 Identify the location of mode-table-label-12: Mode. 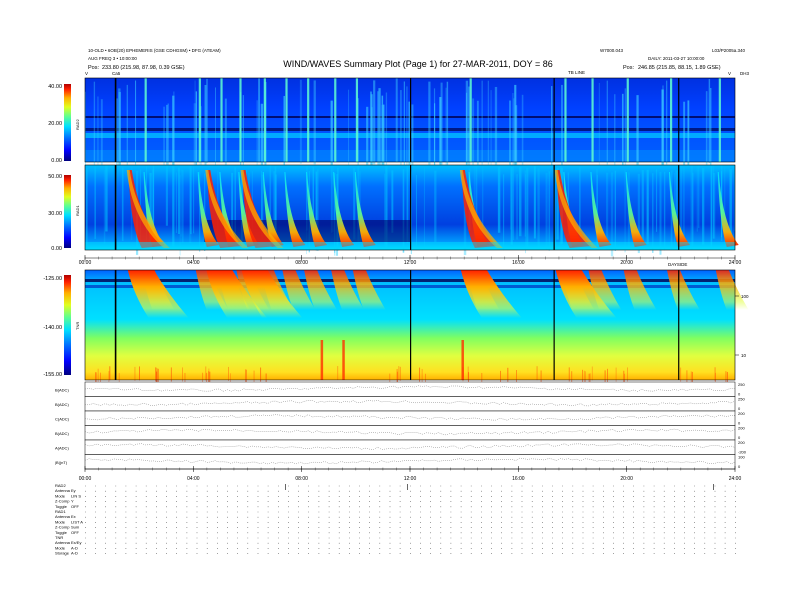
(60, 547).